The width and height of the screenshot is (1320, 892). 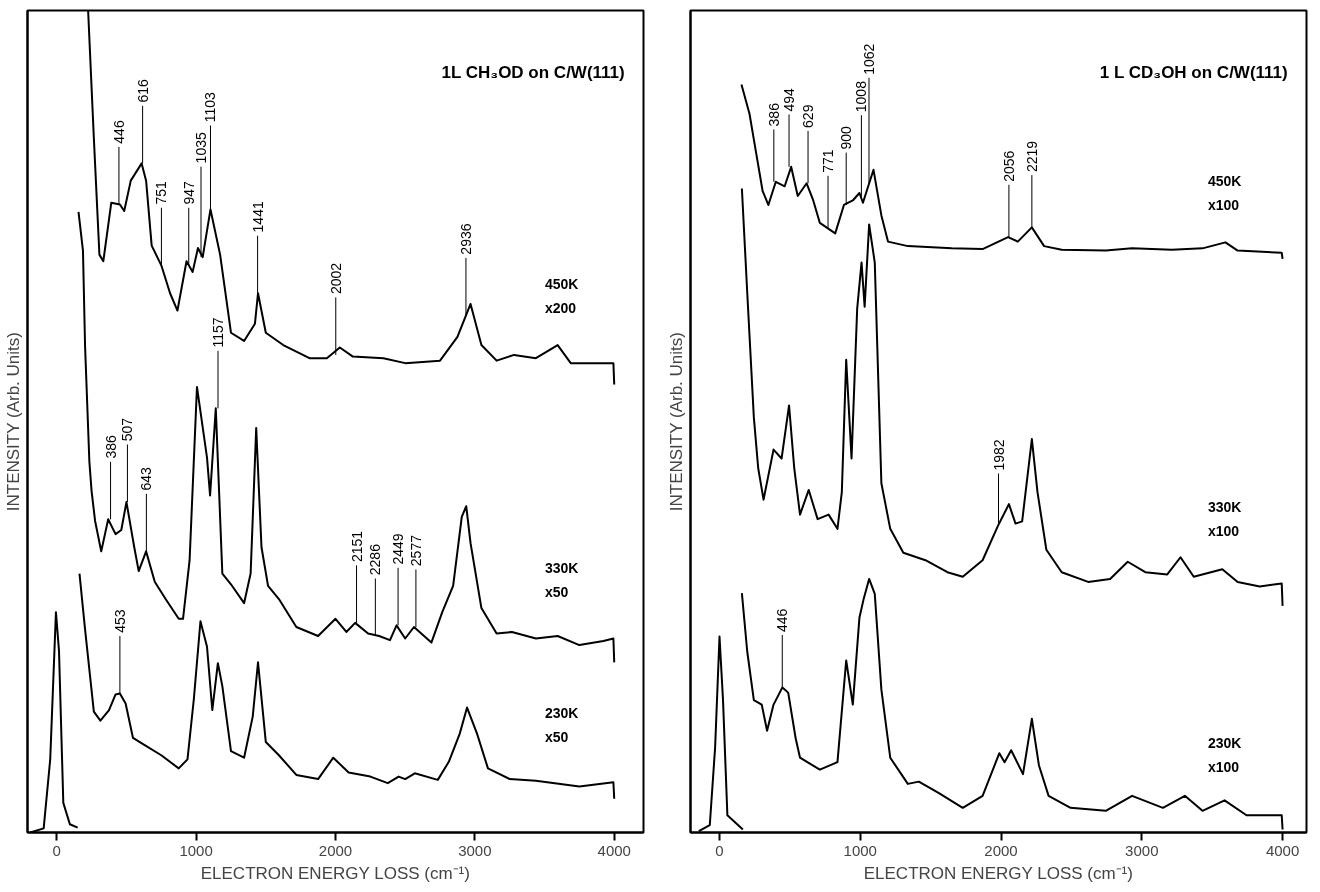 What do you see at coordinates (561, 295) in the screenshot?
I see `text: 450K x200` at bounding box center [561, 295].